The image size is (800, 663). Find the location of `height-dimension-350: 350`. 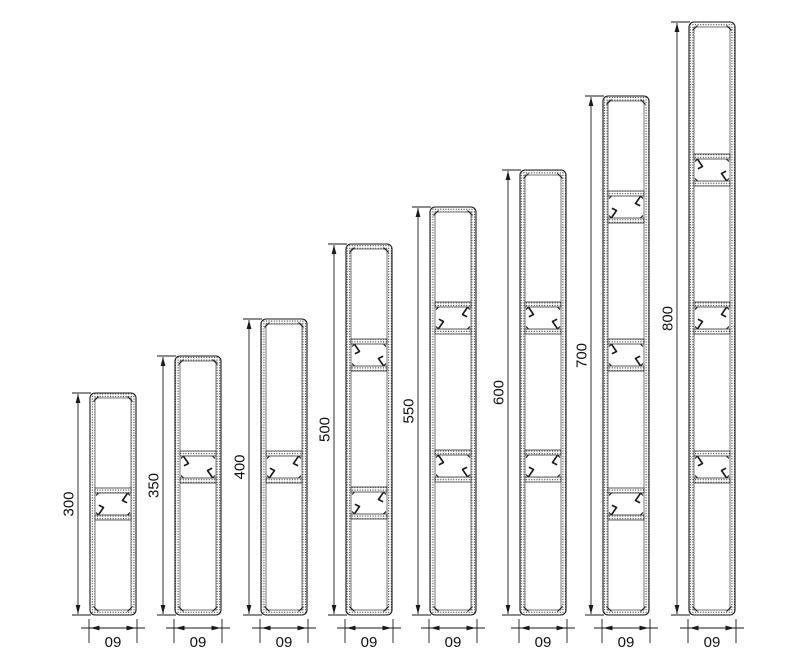

height-dimension-350: 350 is located at coordinates (160, 485).